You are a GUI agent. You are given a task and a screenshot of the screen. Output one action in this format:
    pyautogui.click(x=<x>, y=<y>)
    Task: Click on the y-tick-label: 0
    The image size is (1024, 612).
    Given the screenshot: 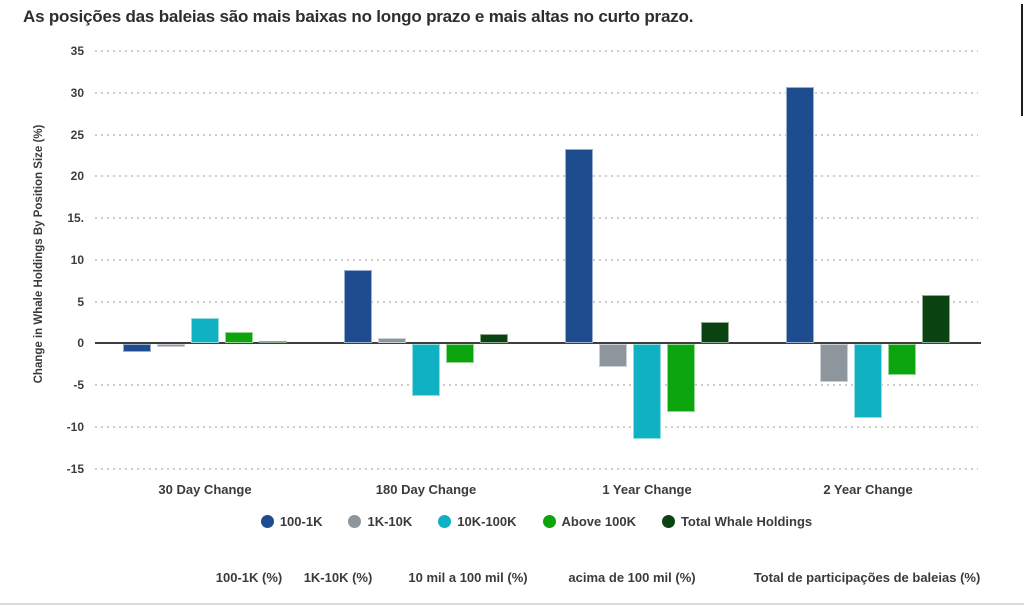 What is the action you would take?
    pyautogui.click(x=80, y=343)
    